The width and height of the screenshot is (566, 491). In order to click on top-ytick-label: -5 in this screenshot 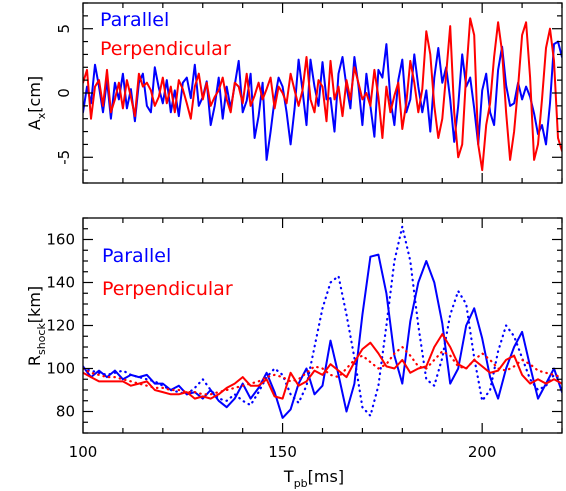, I will do `click(64, 157)`.